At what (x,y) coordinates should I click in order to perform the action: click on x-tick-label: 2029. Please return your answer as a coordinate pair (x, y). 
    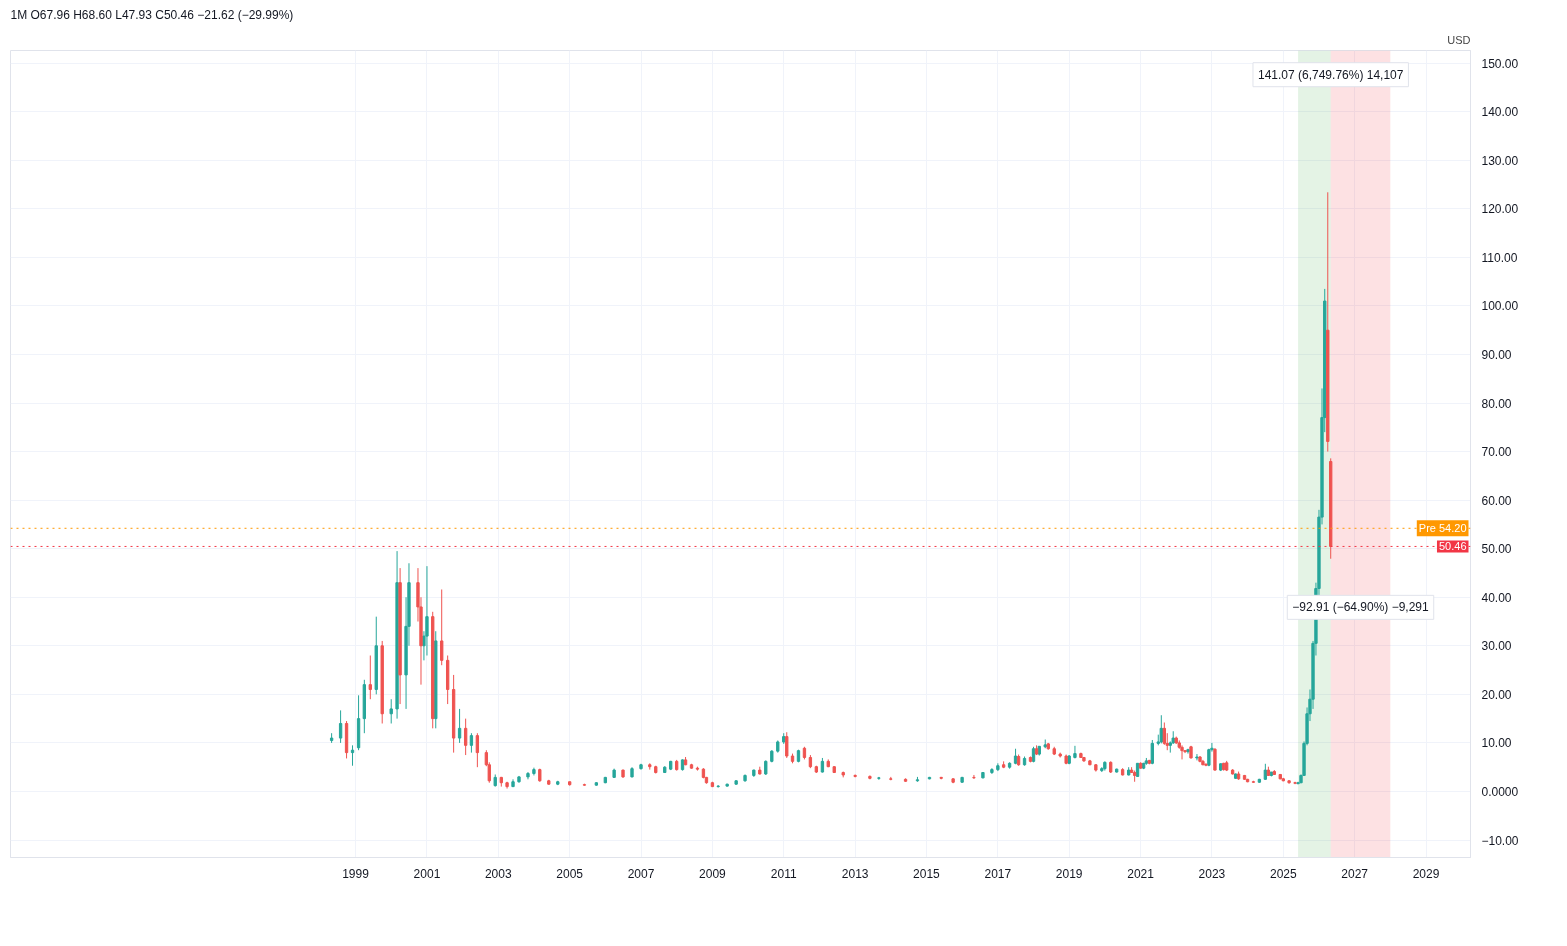
    Looking at the image, I should click on (1426, 873).